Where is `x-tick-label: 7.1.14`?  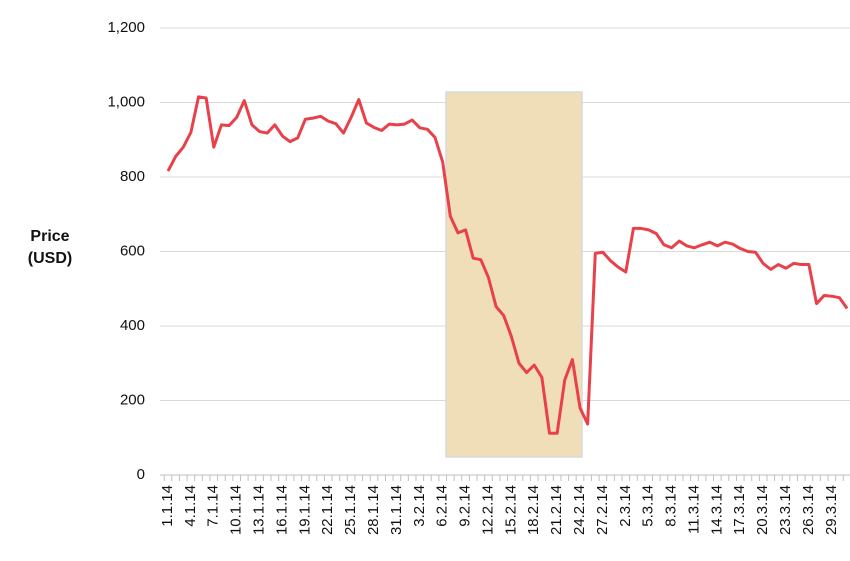
x-tick-label: 7.1.14 is located at coordinates (213, 506).